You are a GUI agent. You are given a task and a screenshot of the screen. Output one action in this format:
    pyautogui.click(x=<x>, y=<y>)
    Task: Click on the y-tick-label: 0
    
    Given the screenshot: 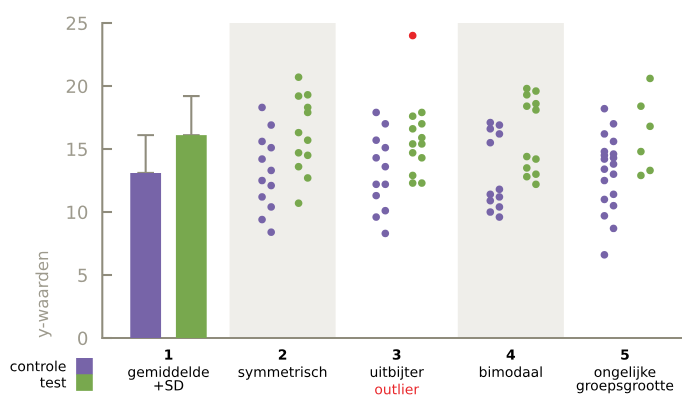 What is the action you would take?
    pyautogui.click(x=83, y=338)
    